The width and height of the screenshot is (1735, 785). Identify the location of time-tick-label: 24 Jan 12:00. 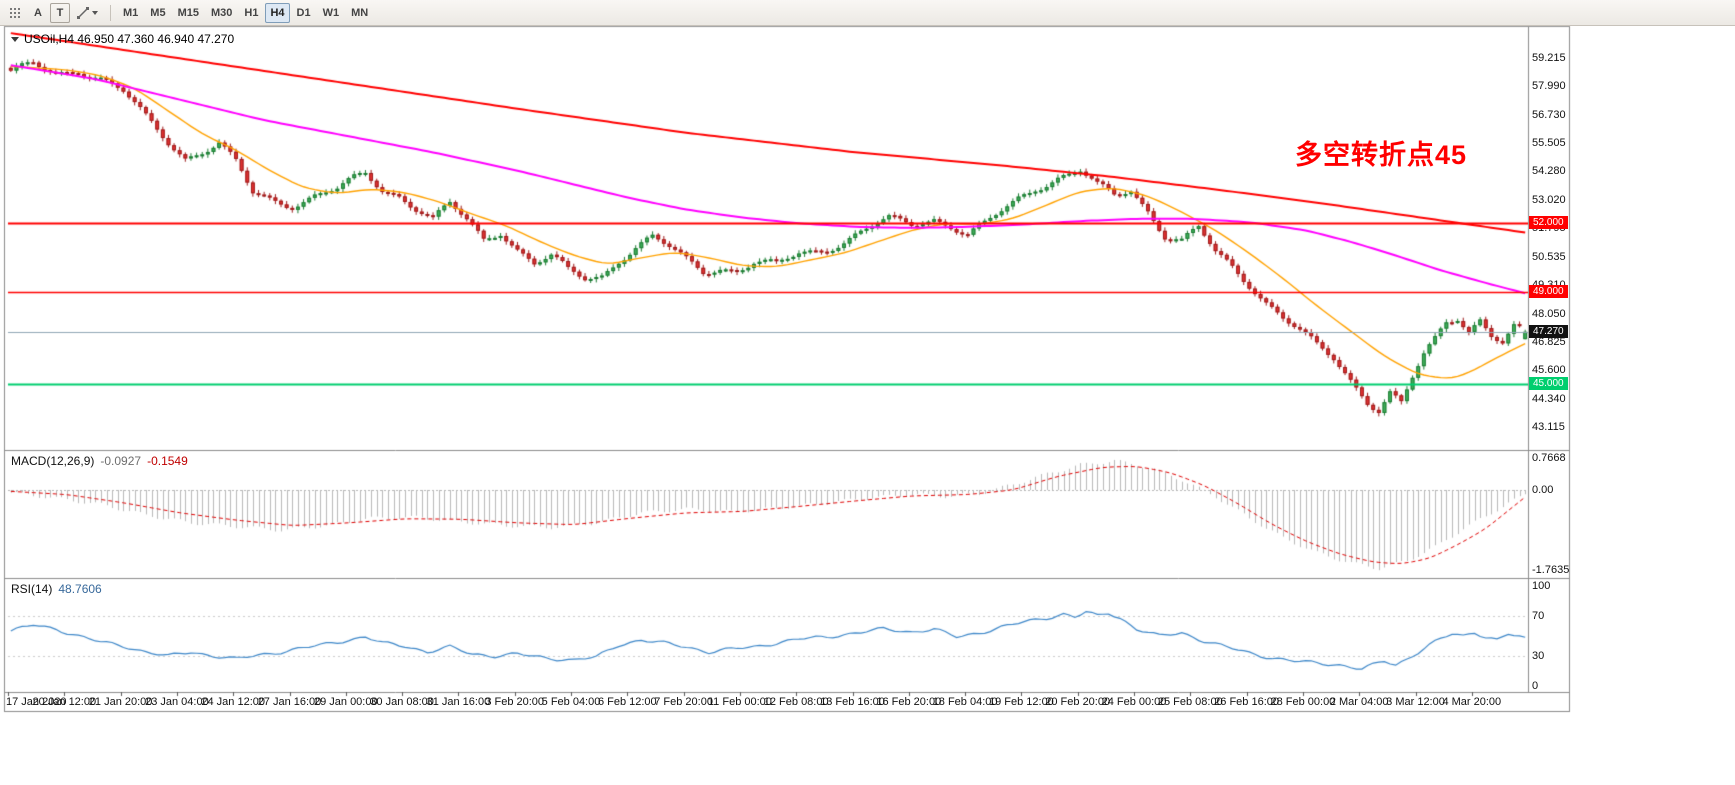
(233, 702).